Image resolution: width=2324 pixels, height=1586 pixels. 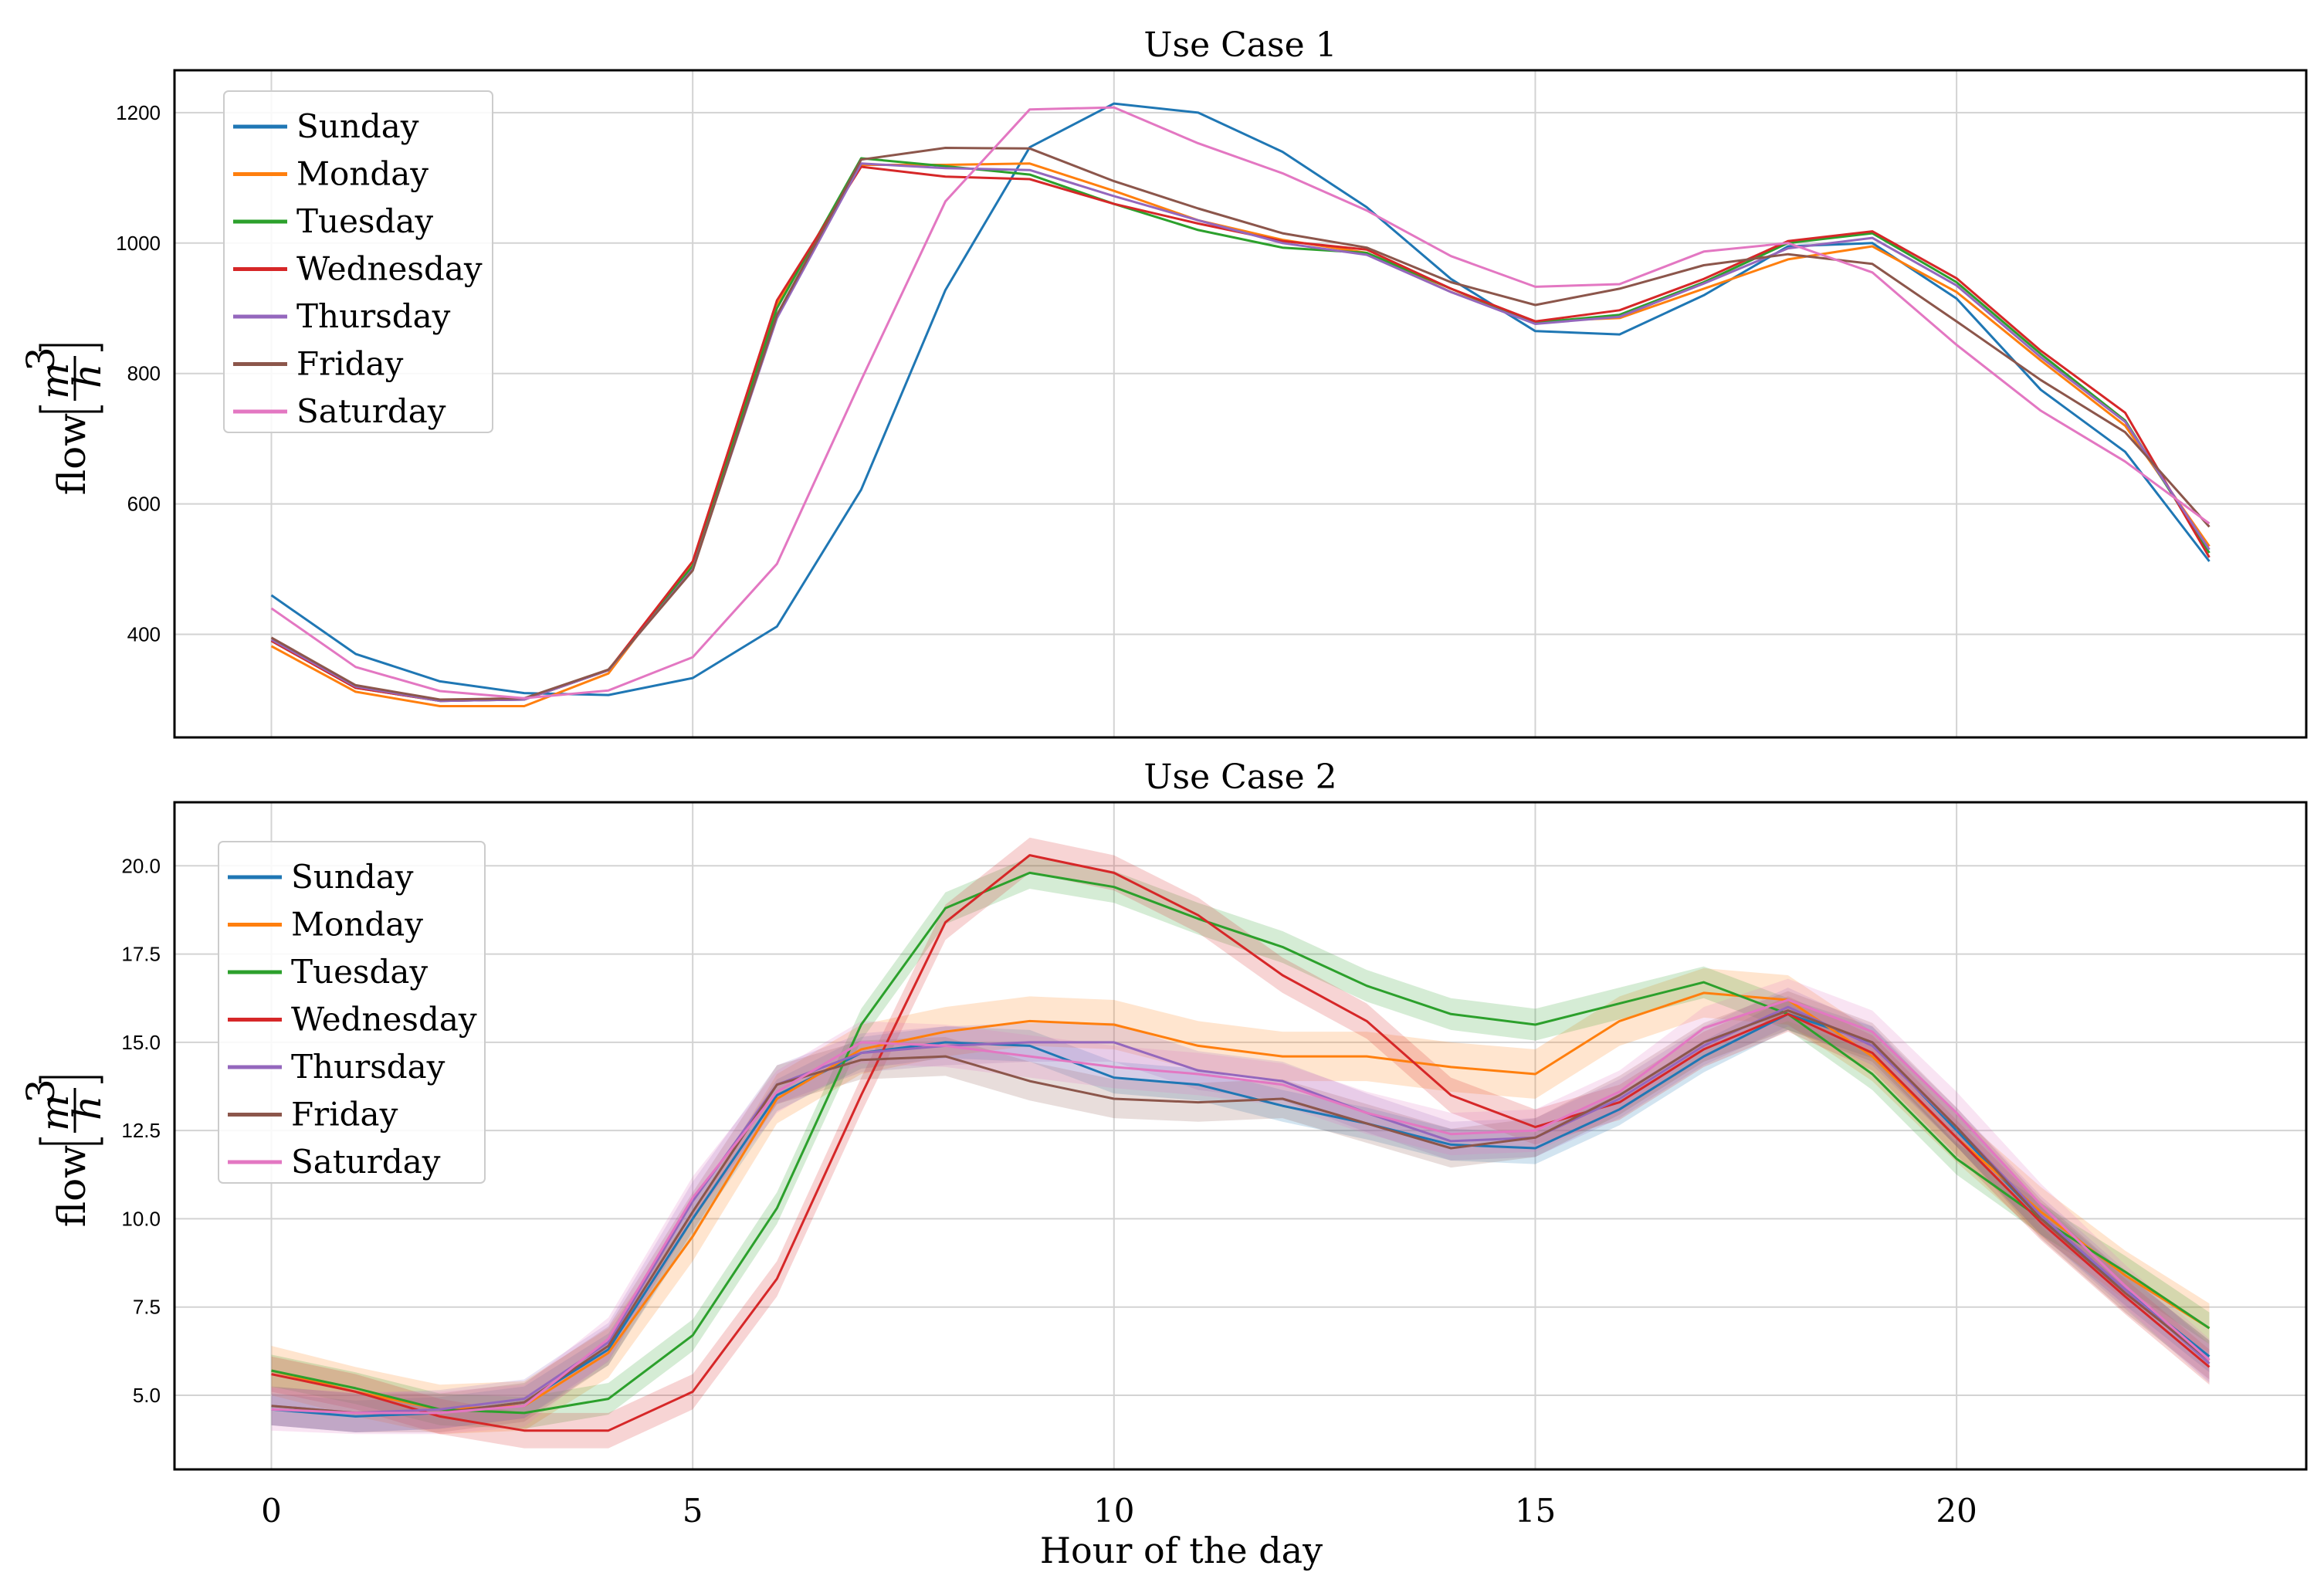 I want to click on y-tick-labels: 5.0 7.5 10.0 12.5 15.0 17.5 20.0, so click(x=141, y=1130).